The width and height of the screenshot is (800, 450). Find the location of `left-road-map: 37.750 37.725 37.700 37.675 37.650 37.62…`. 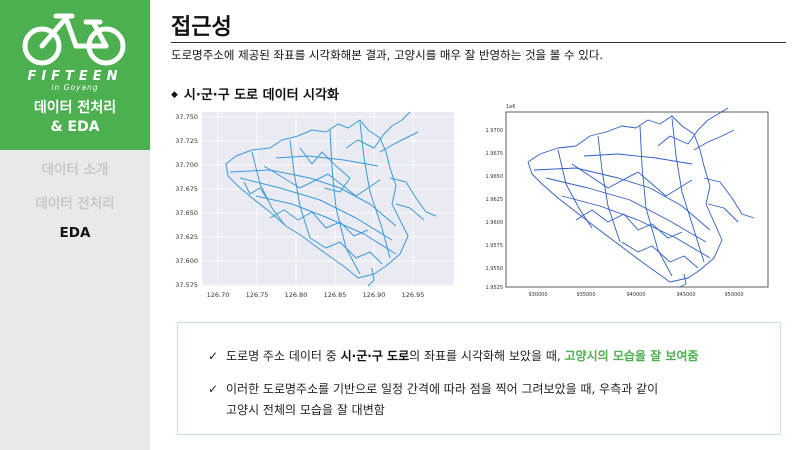

left-road-map: 37.750 37.725 37.700 37.675 37.650 37.62… is located at coordinates (314, 205).